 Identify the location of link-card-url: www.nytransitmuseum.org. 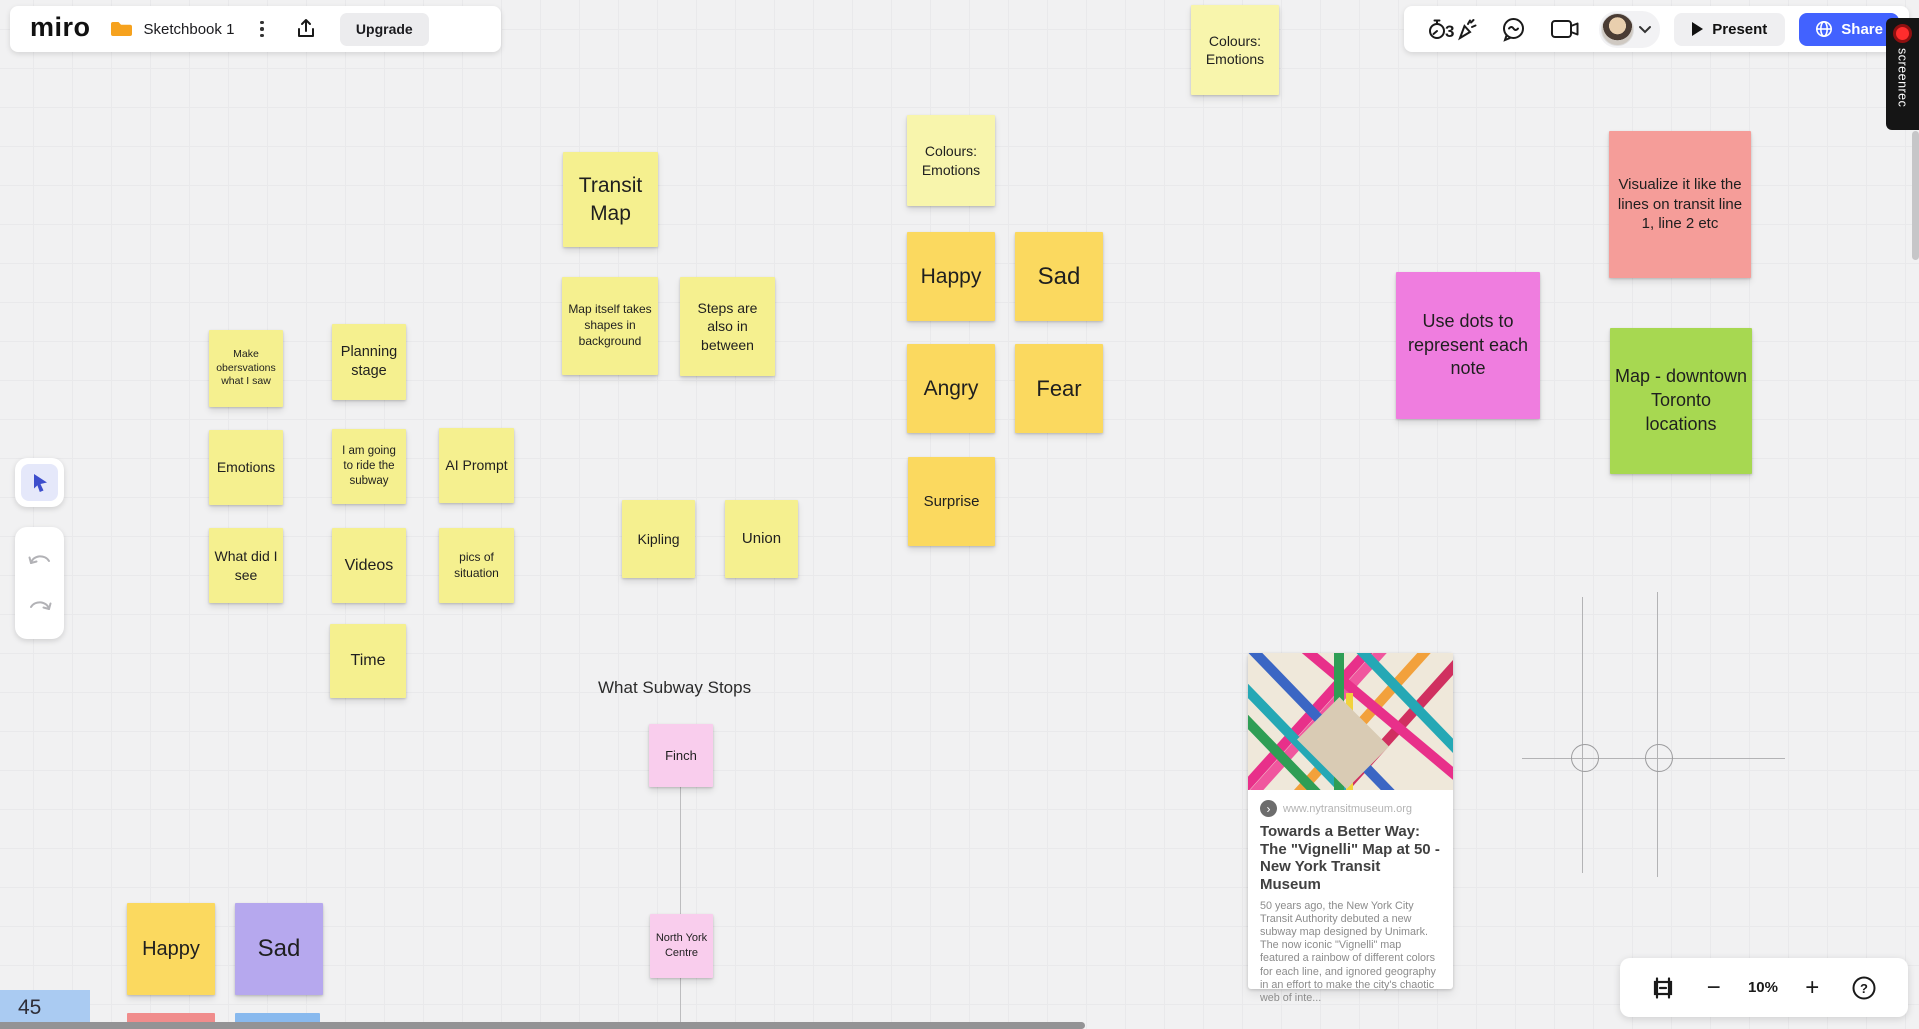
(1347, 808).